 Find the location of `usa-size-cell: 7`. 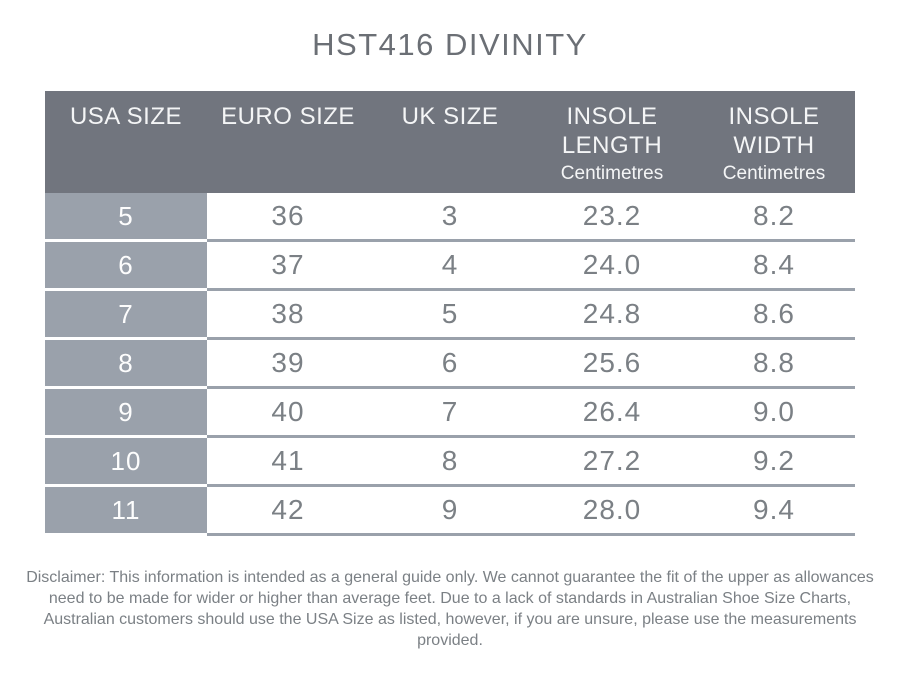

usa-size-cell: 7 is located at coordinates (126, 314).